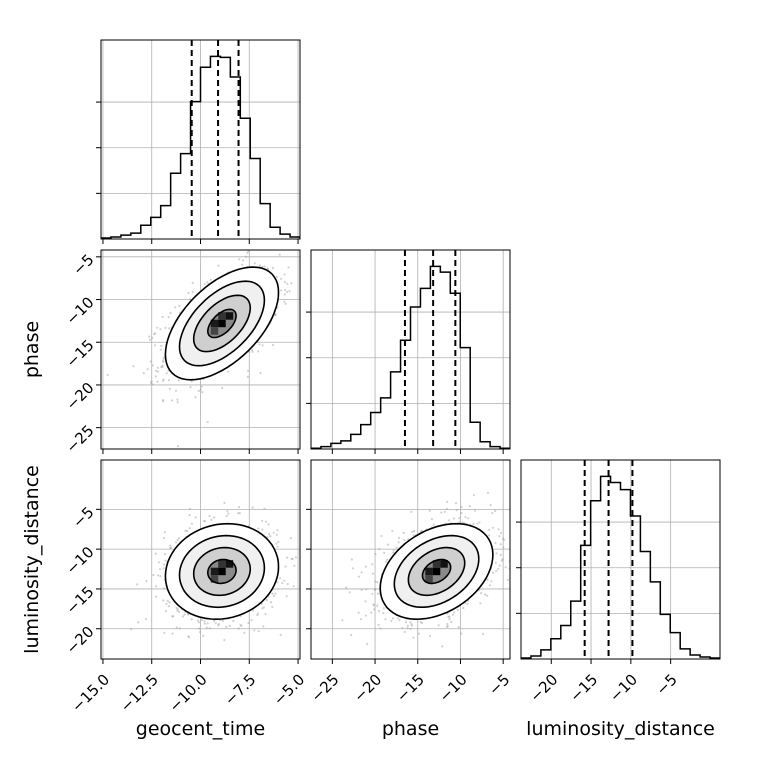  What do you see at coordinates (410, 688) in the screenshot?
I see `x-tick-label-phase: −15` at bounding box center [410, 688].